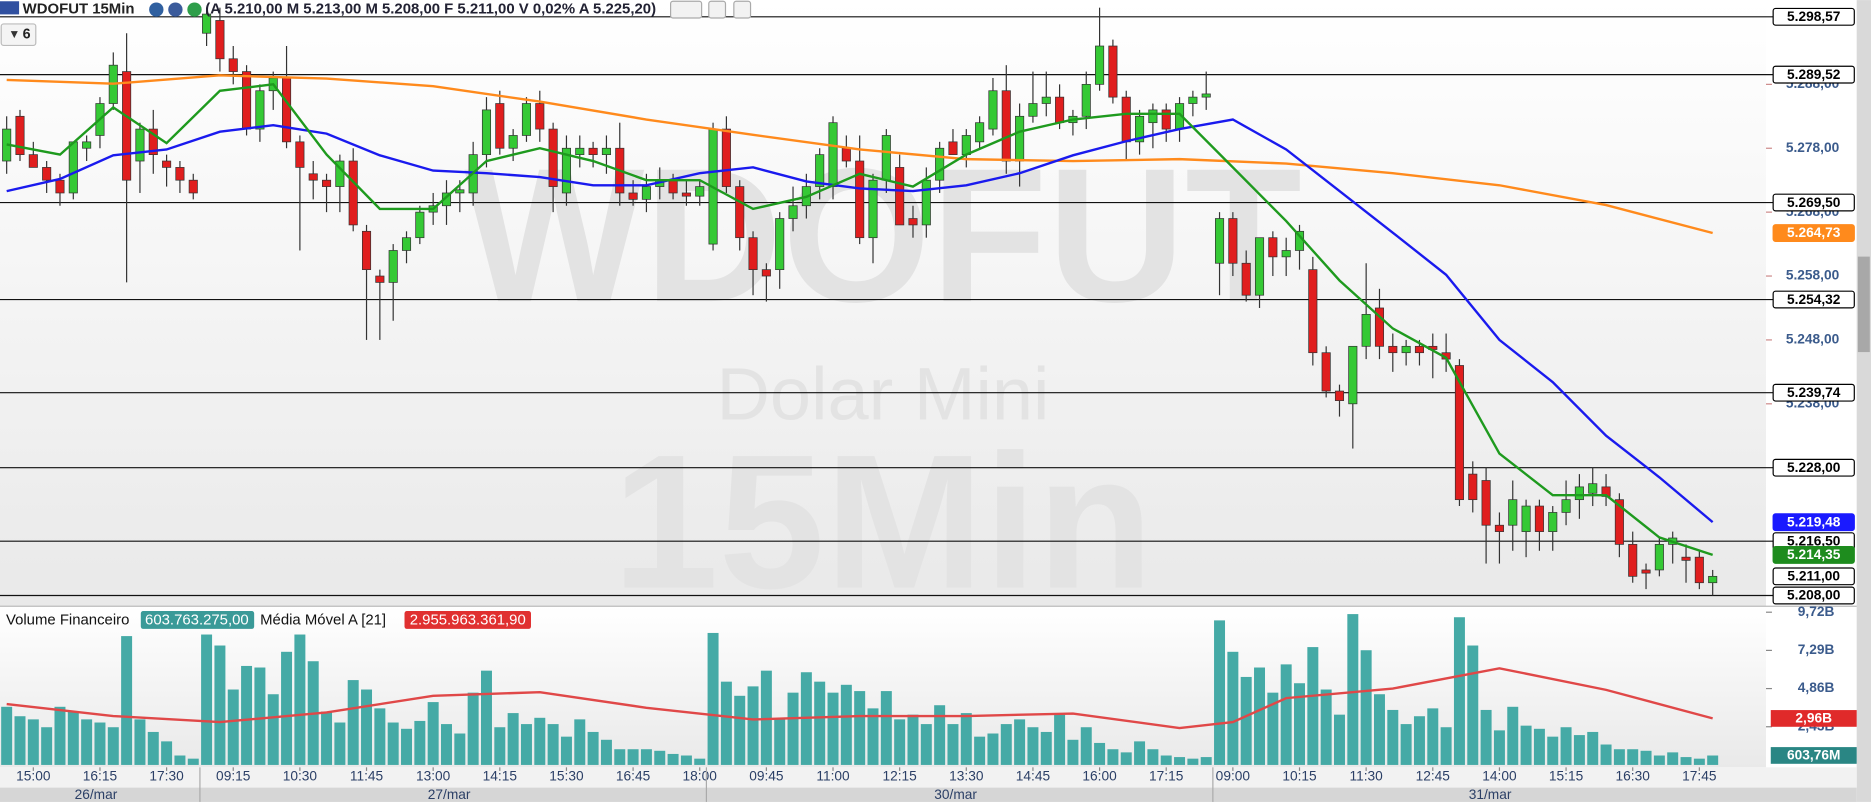 Image resolution: width=1871 pixels, height=802 pixels. I want to click on flag-icon, so click(10, 8).